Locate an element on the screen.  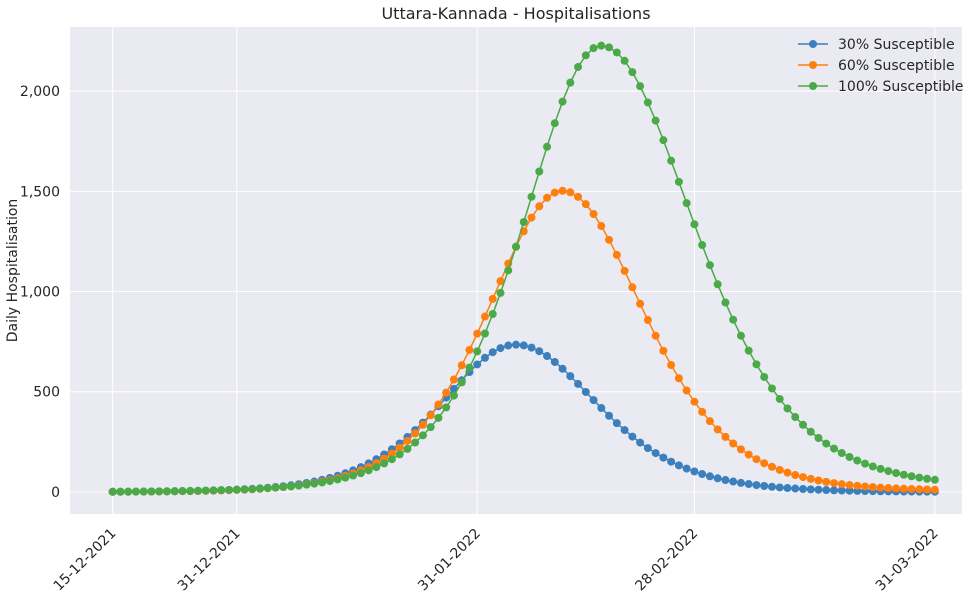
x-tick-label: 31-12-2021 is located at coordinates (209, 558).